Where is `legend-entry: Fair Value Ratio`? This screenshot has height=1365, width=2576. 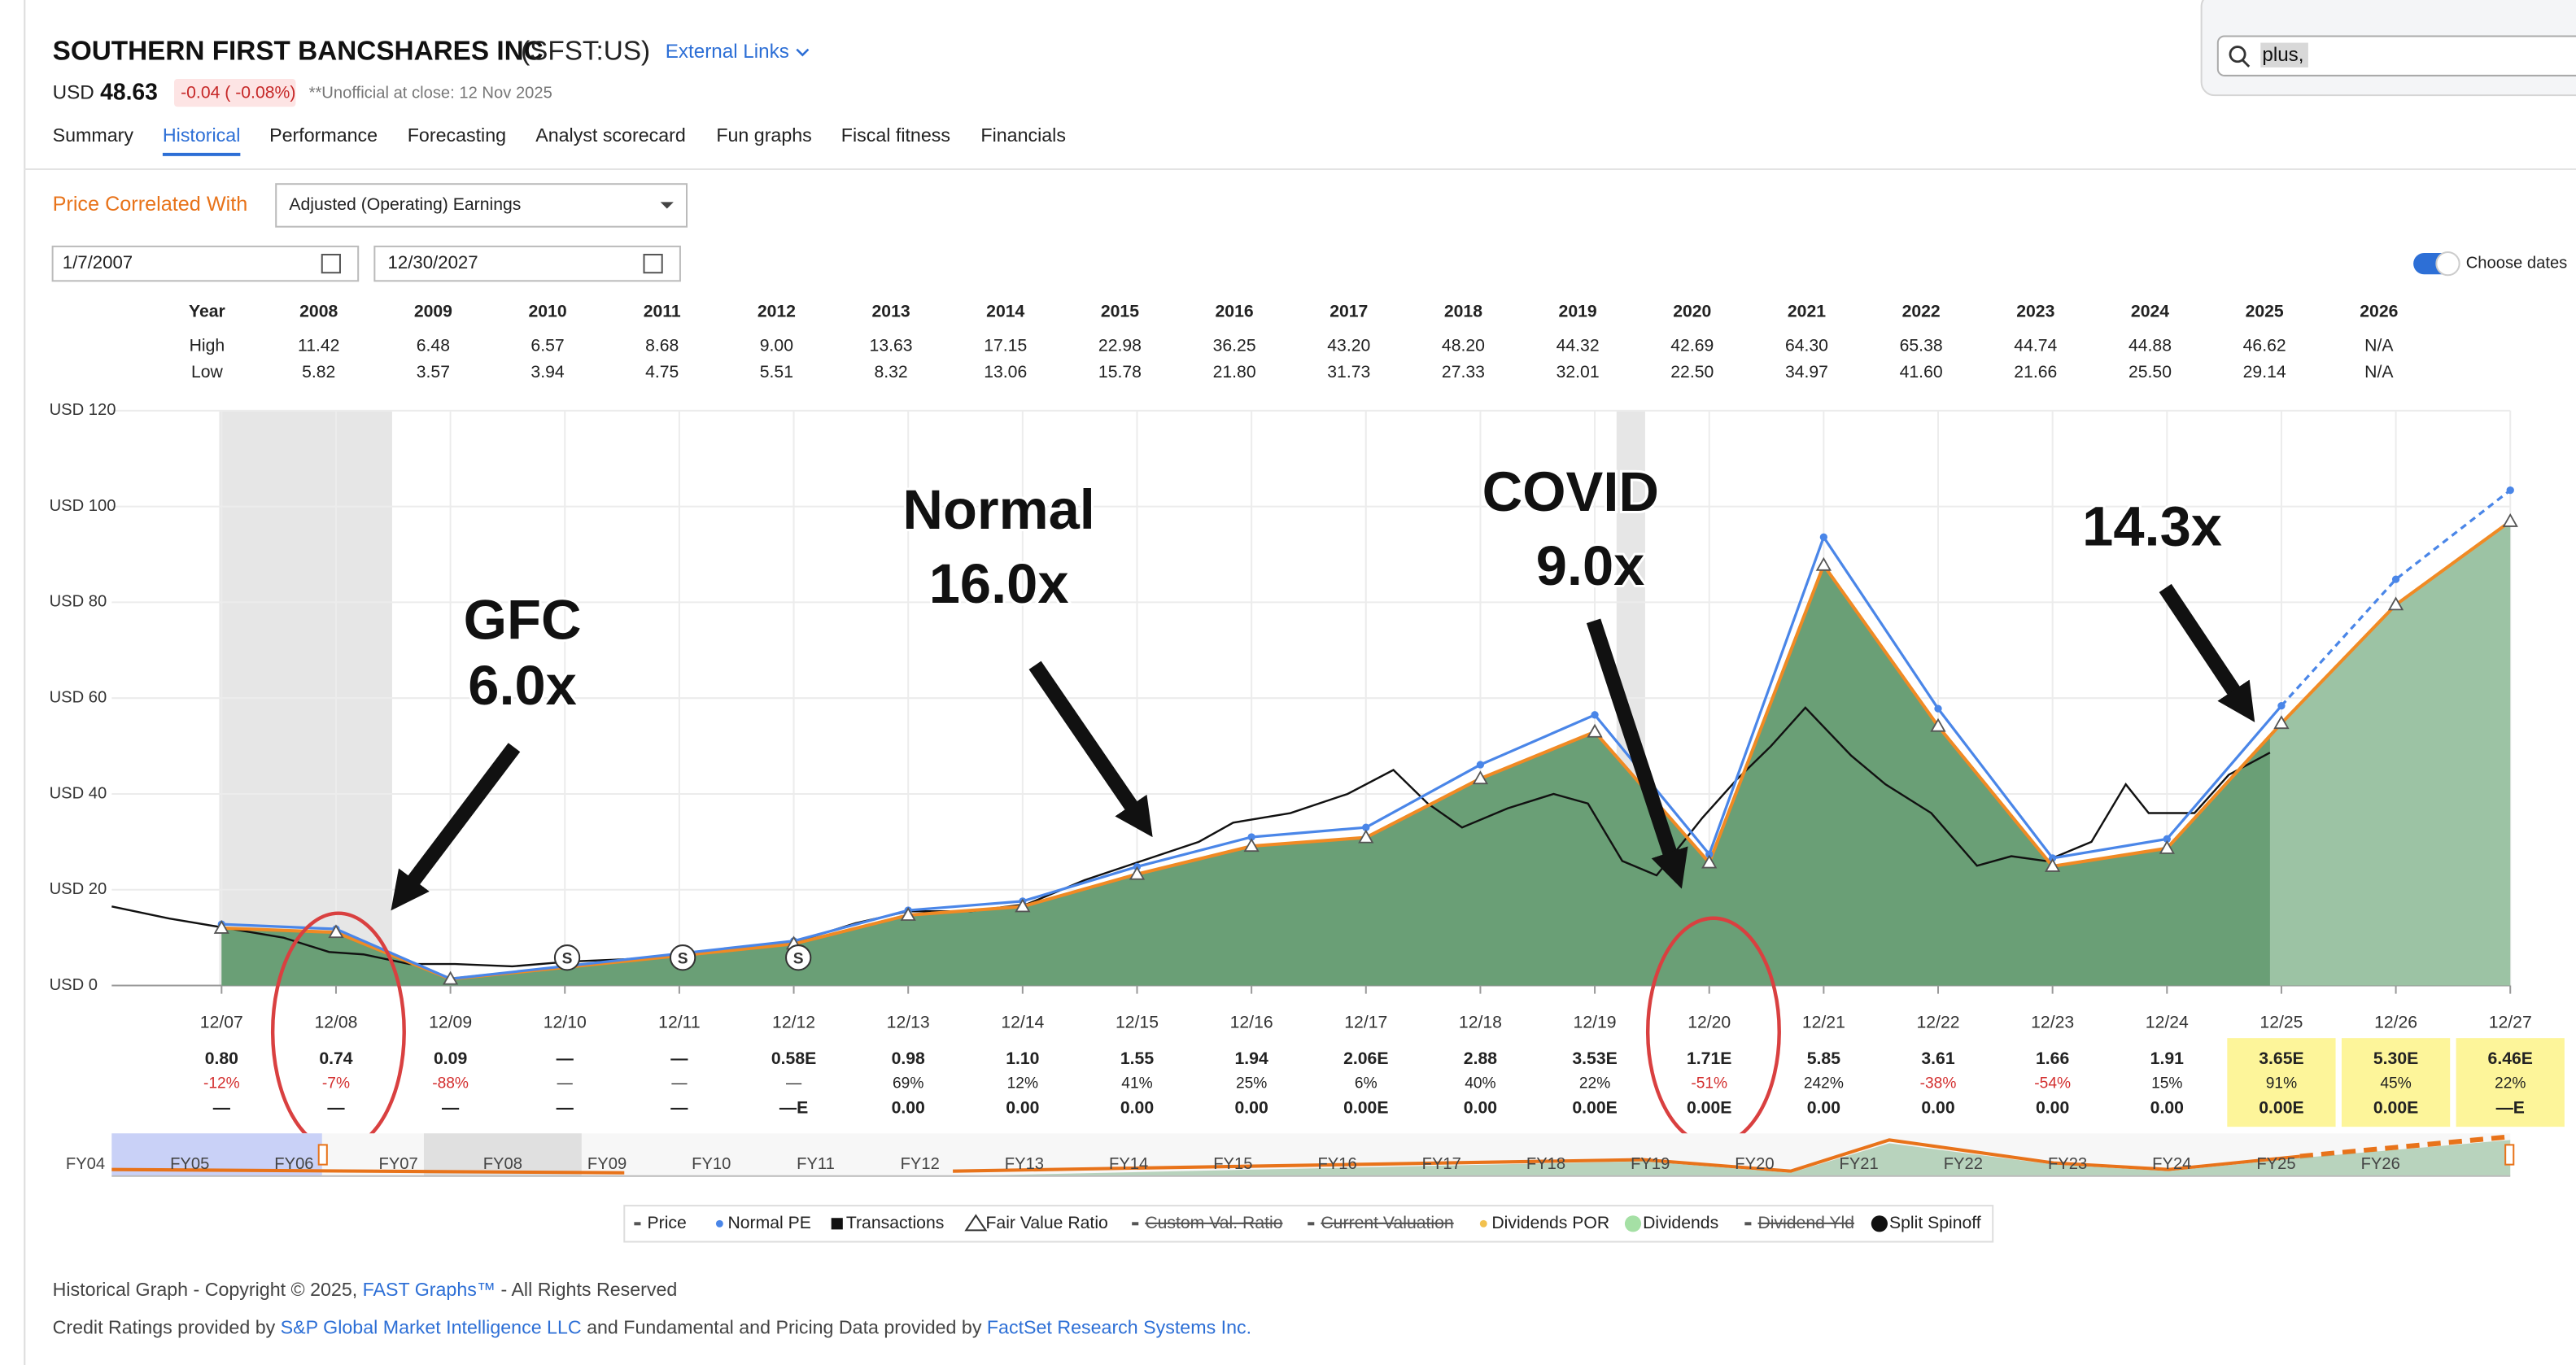 legend-entry: Fair Value Ratio is located at coordinates (1046, 1223).